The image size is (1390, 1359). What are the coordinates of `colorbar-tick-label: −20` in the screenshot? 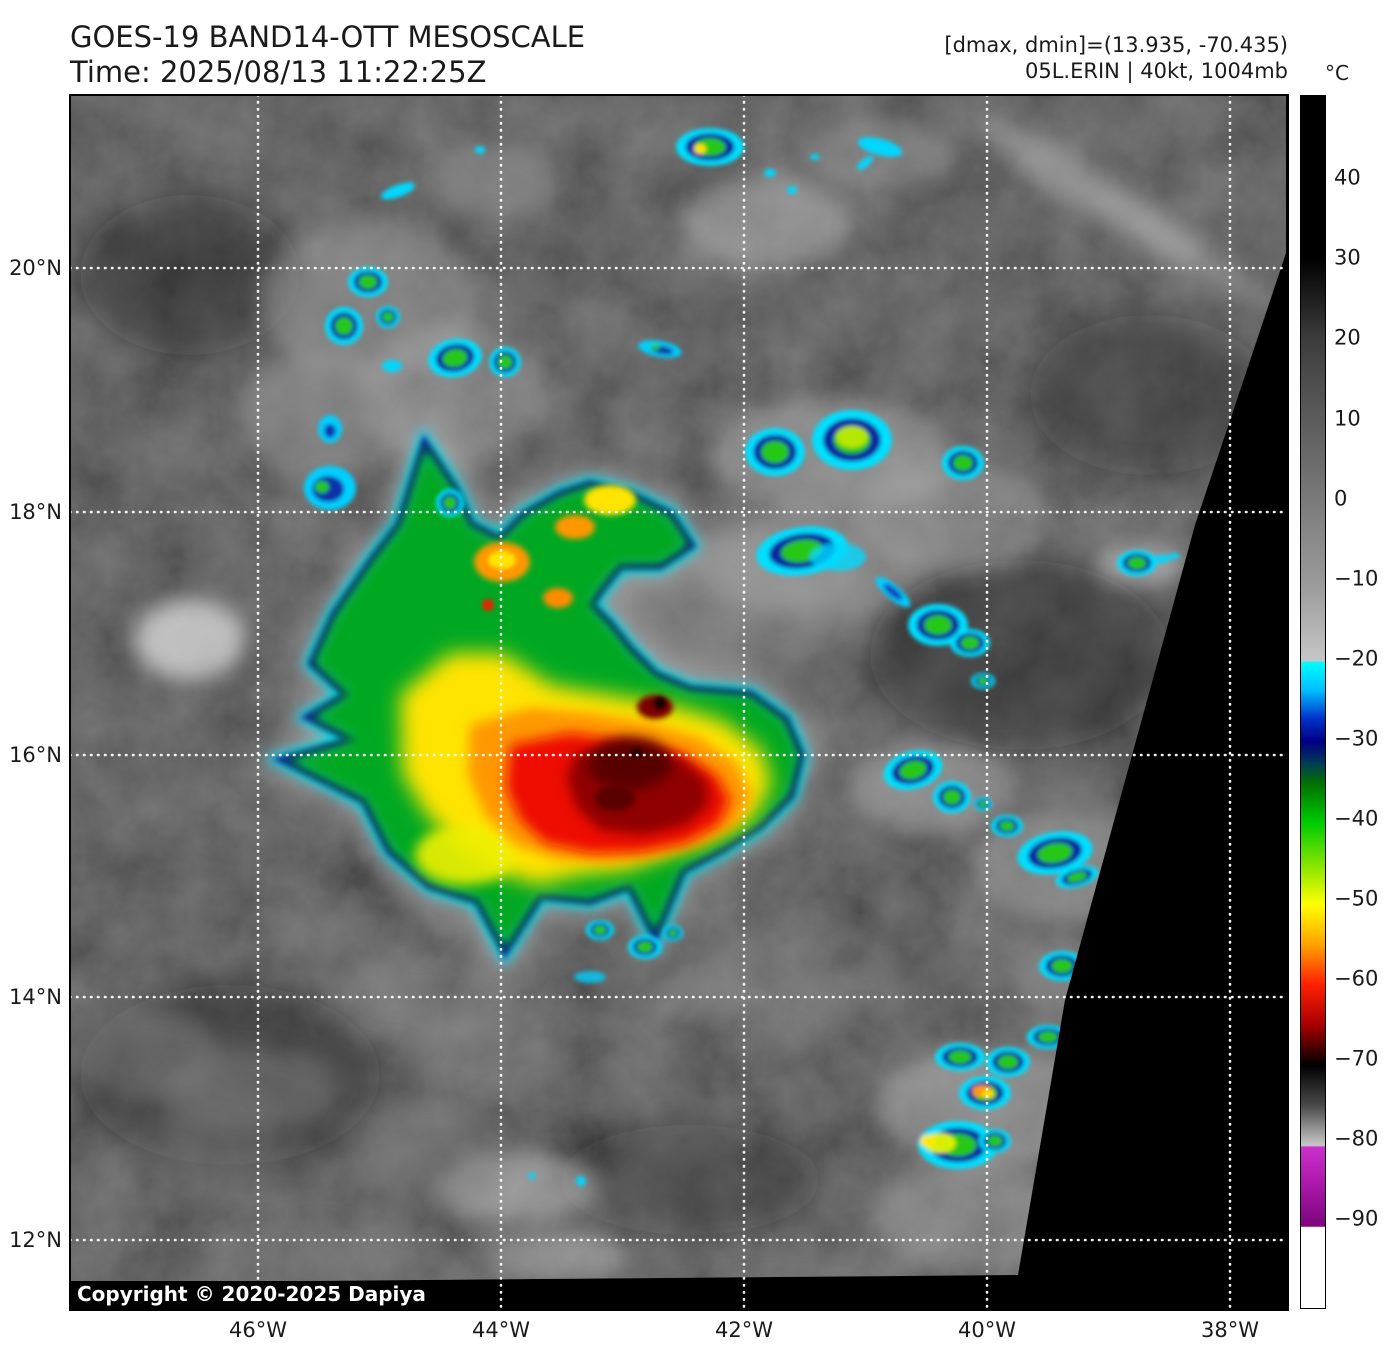 It's located at (1356, 658).